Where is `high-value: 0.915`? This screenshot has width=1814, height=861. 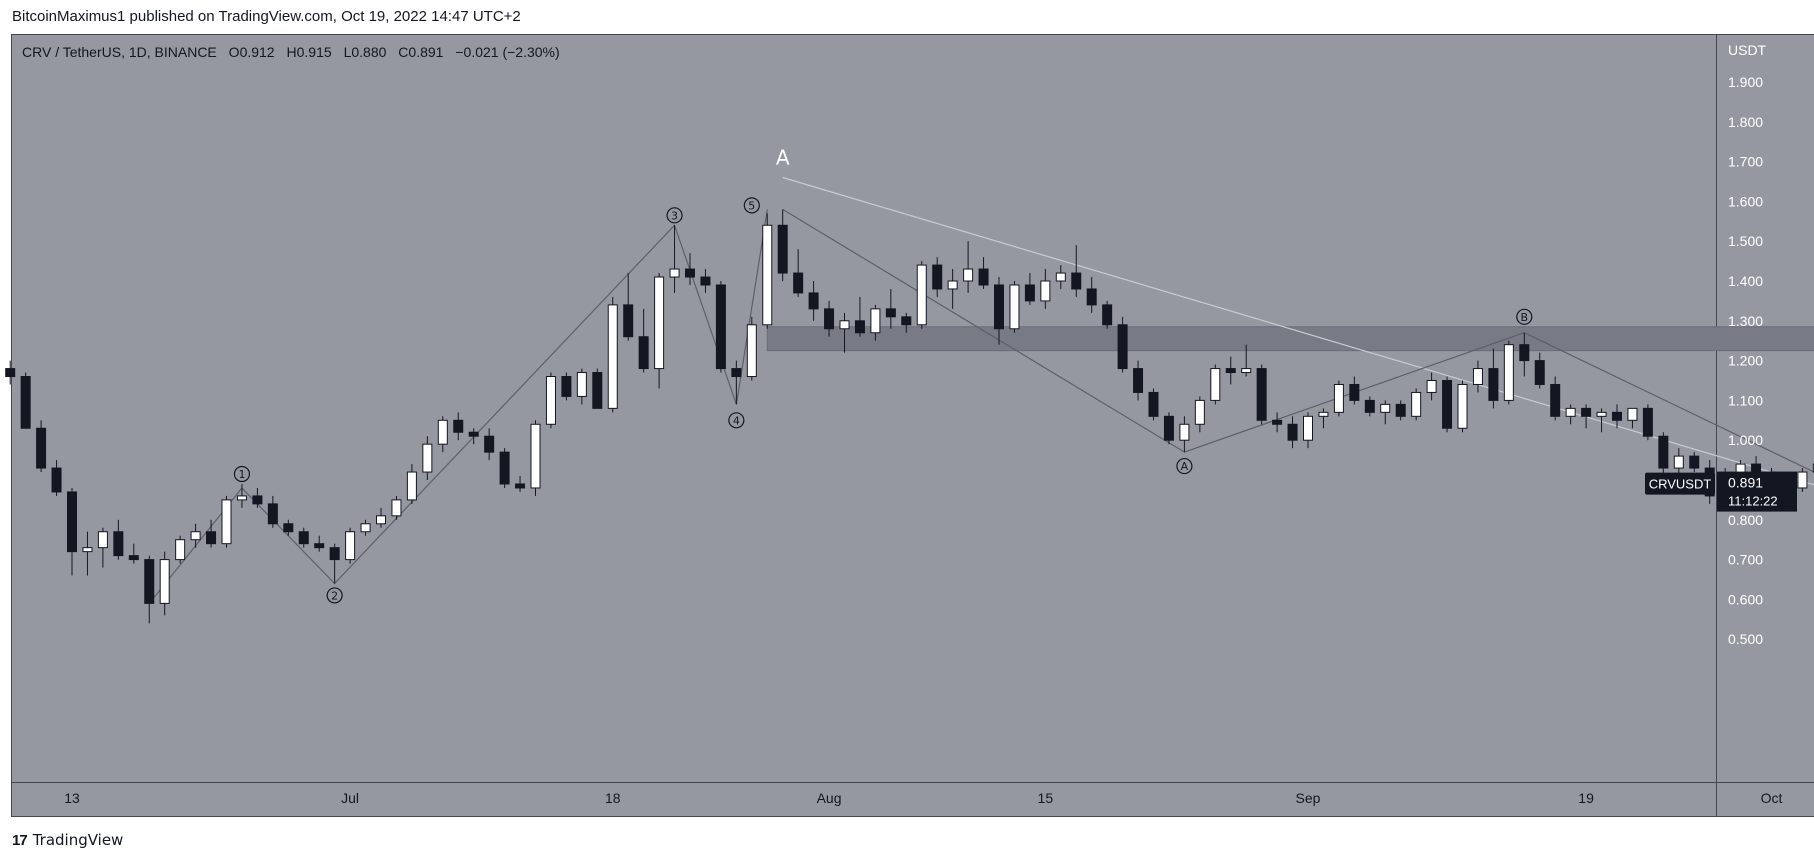
high-value: 0.915 is located at coordinates (314, 52).